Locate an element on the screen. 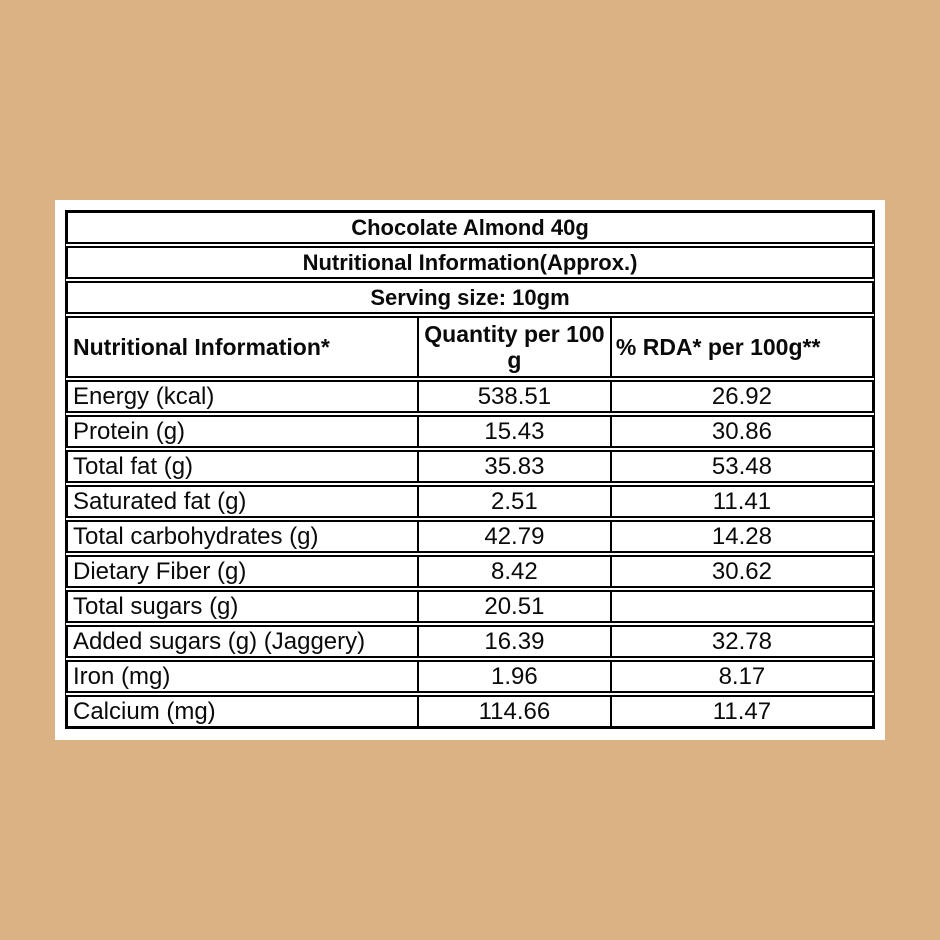  table-row: Total carbohydrates (g) 42.79 14.28 is located at coordinates (470, 536).